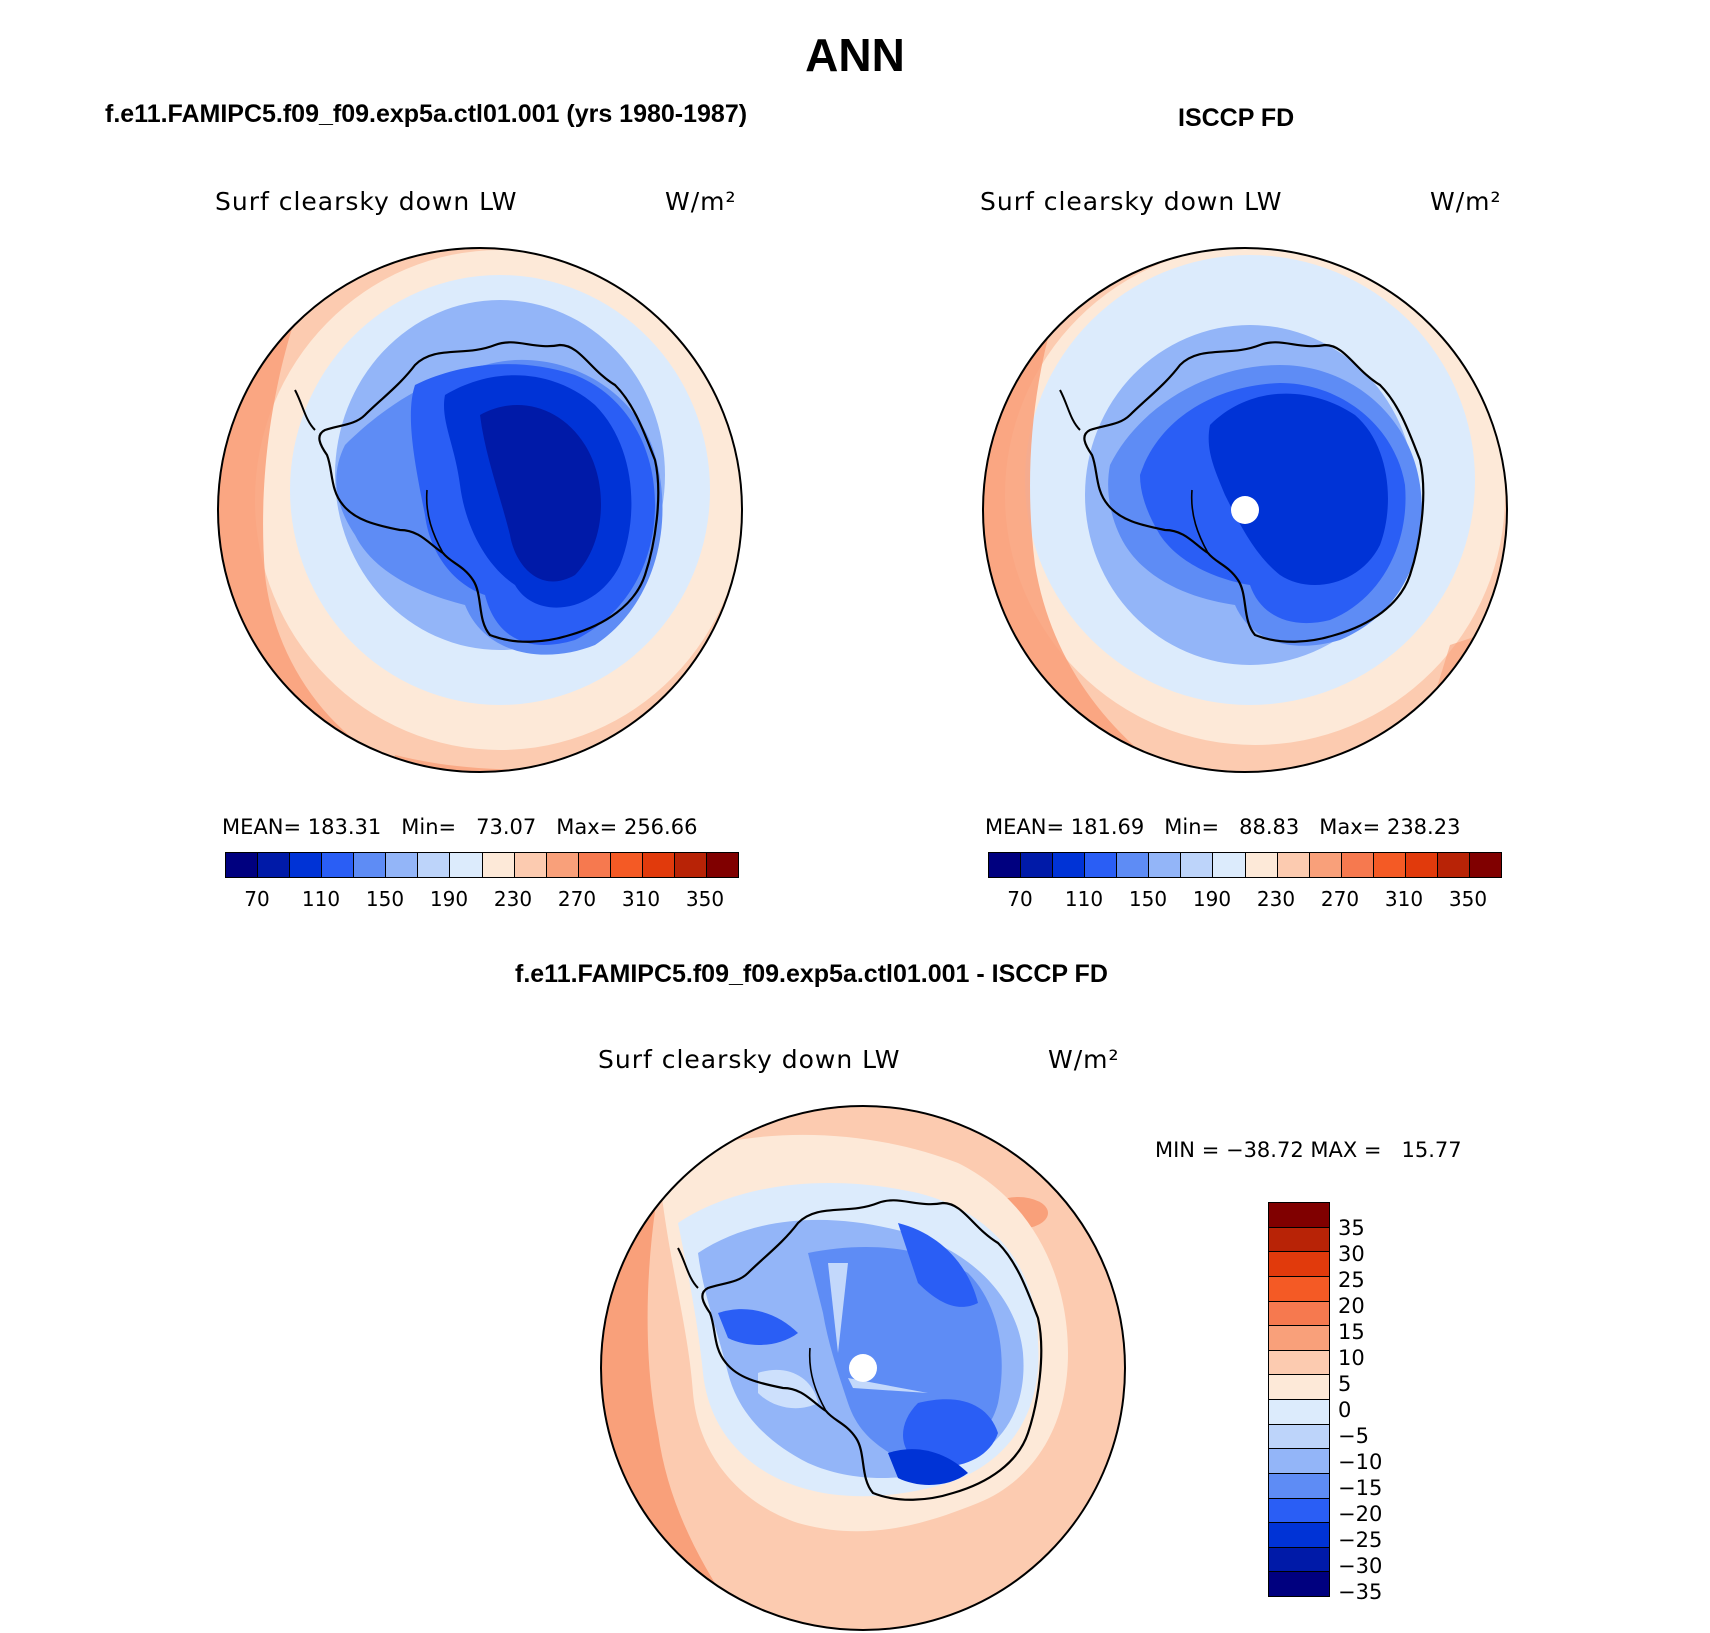 The height and width of the screenshot is (1633, 1710). Describe the element at coordinates (1084, 899) in the screenshot. I see `panel-2-tick: 110` at that location.